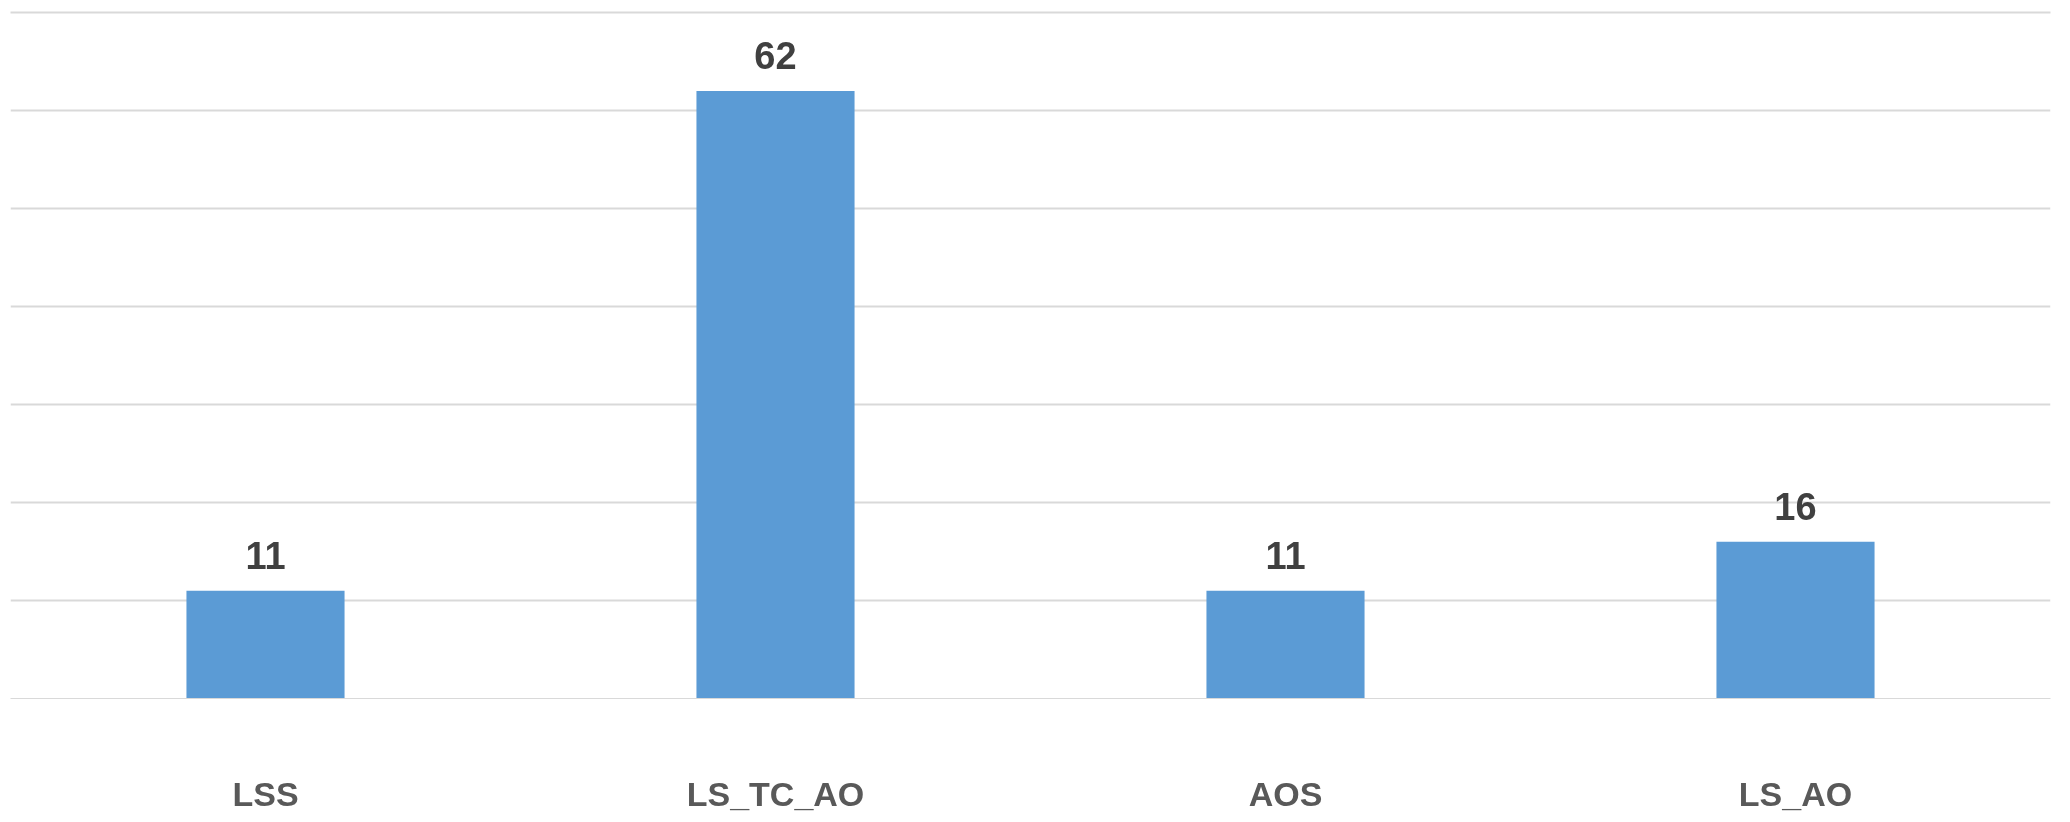 The width and height of the screenshot is (2070, 822). What do you see at coordinates (265, 793) in the screenshot?
I see `x-tick-label: LSS` at bounding box center [265, 793].